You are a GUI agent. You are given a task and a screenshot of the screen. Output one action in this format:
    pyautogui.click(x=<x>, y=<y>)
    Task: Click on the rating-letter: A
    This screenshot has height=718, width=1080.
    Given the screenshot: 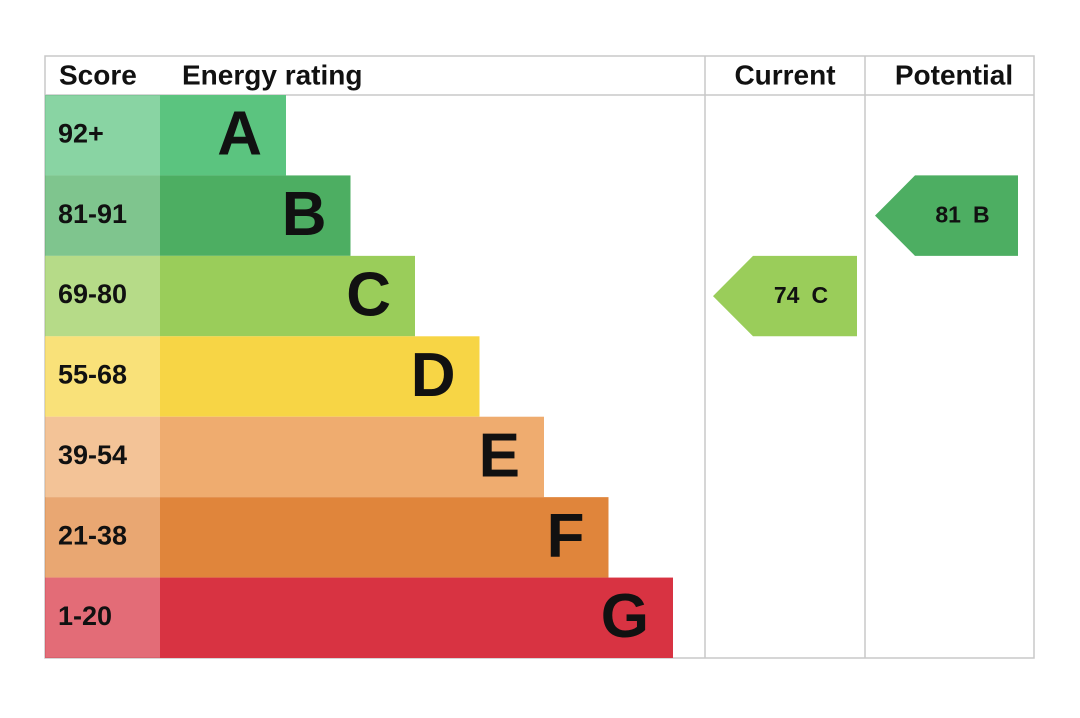 What is the action you would take?
    pyautogui.click(x=239, y=134)
    